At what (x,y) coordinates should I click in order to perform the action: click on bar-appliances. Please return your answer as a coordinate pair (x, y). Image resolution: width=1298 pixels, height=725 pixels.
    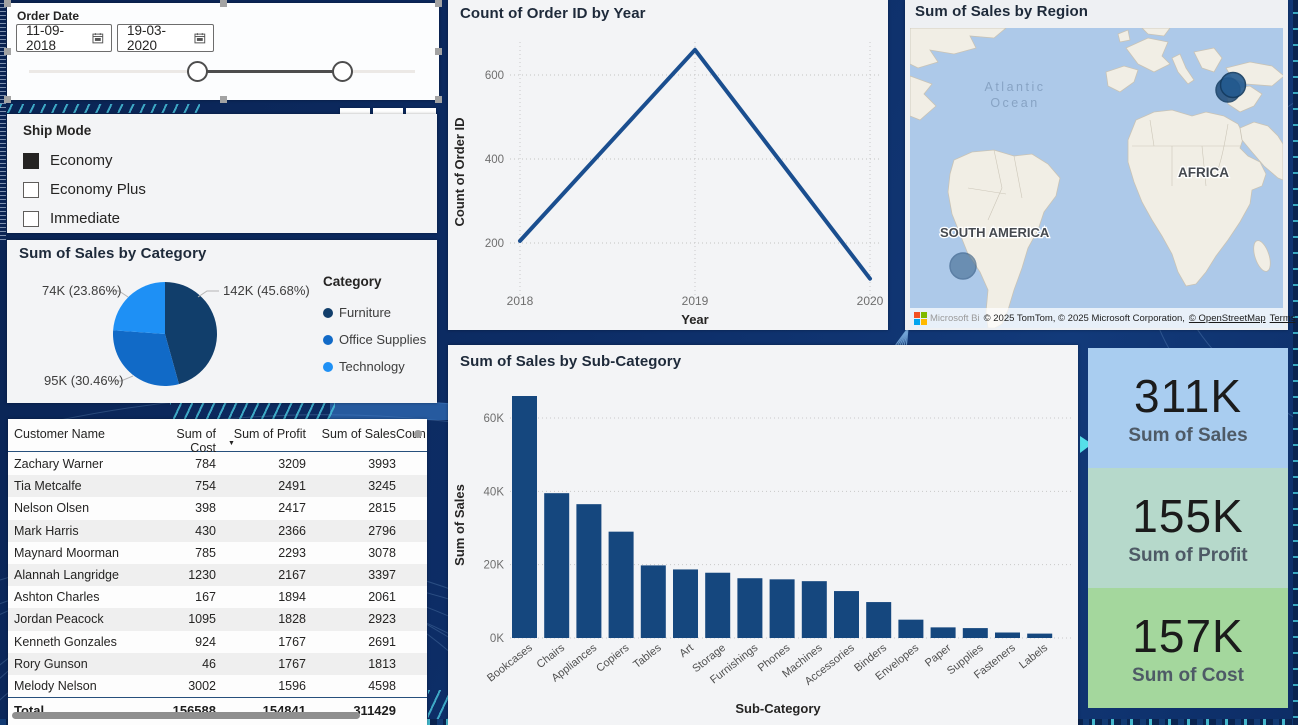
    Looking at the image, I should click on (589, 571).